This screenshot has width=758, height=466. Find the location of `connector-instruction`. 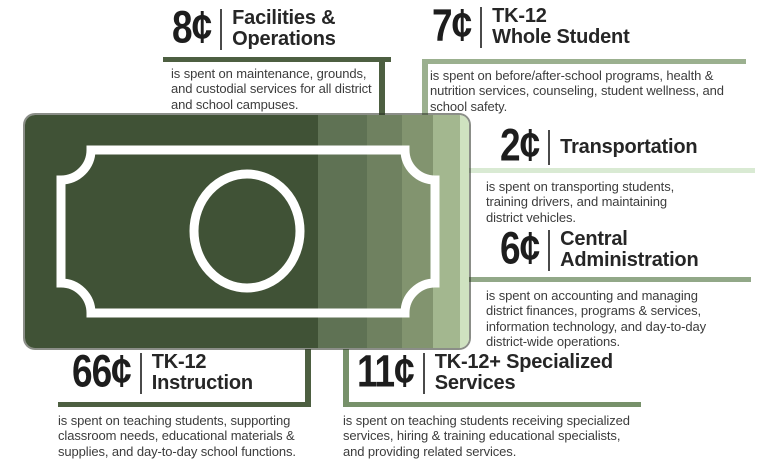

connector-instruction is located at coordinates (308, 375).